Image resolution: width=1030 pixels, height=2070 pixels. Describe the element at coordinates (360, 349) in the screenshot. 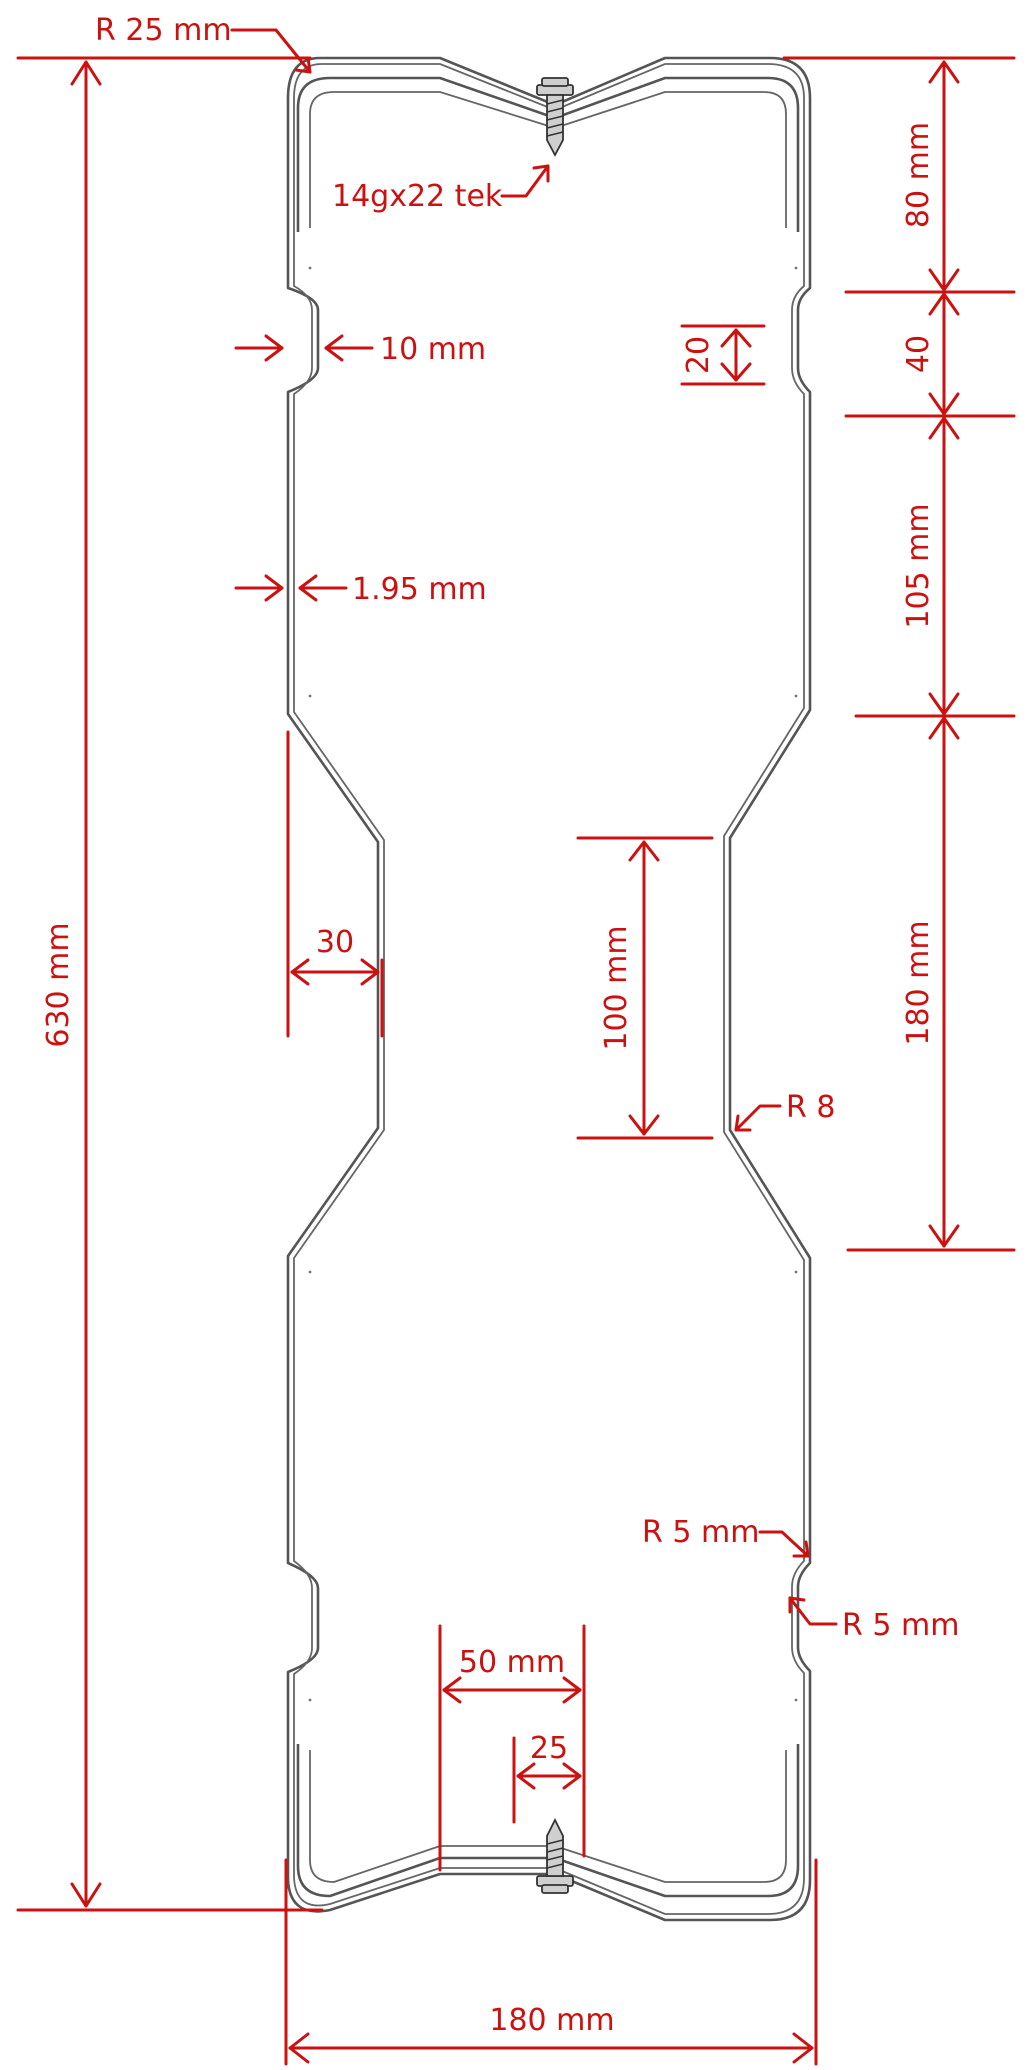

I see `dim-10: 10 mm` at that location.